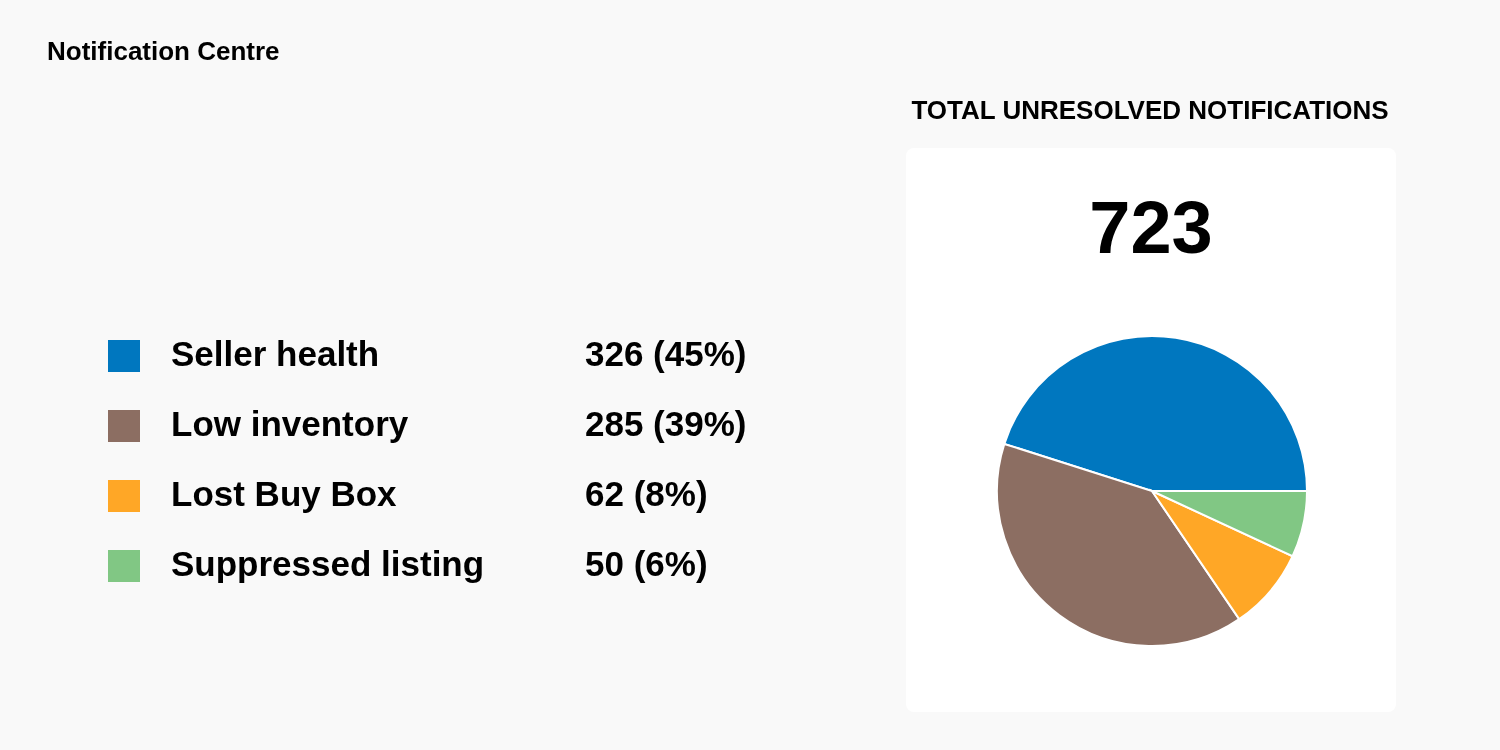 This screenshot has height=750, width=1500. What do you see at coordinates (1150, 110) in the screenshot?
I see `chart-subtitle: TOTAL UNRESOLVED NOTIFICATIONS` at bounding box center [1150, 110].